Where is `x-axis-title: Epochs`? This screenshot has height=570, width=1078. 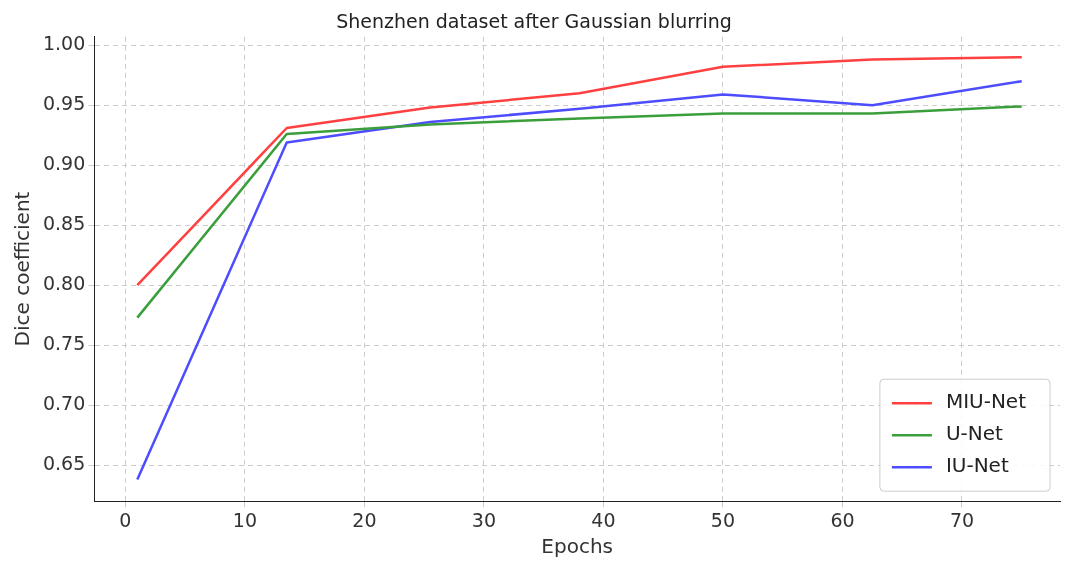 x-axis-title: Epochs is located at coordinates (577, 546).